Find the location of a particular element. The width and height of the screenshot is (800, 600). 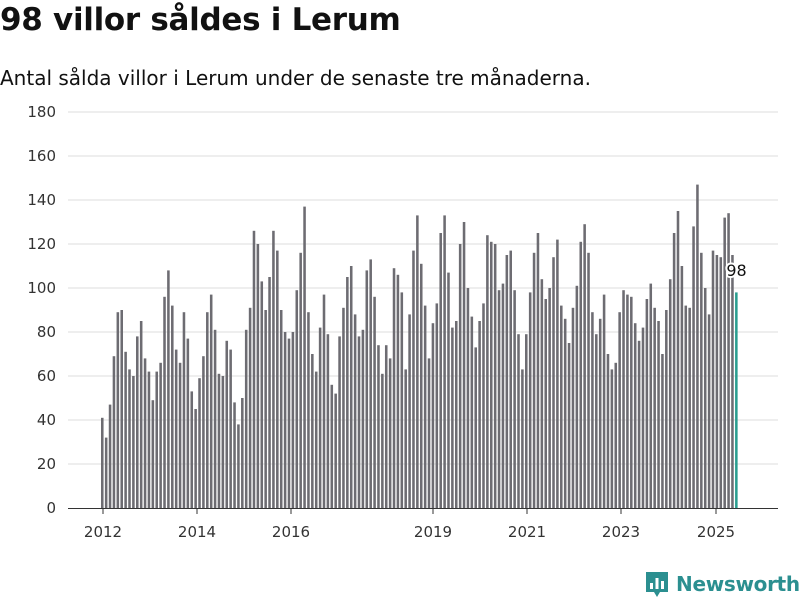

x-tick-label: 2025 is located at coordinates (716, 532).